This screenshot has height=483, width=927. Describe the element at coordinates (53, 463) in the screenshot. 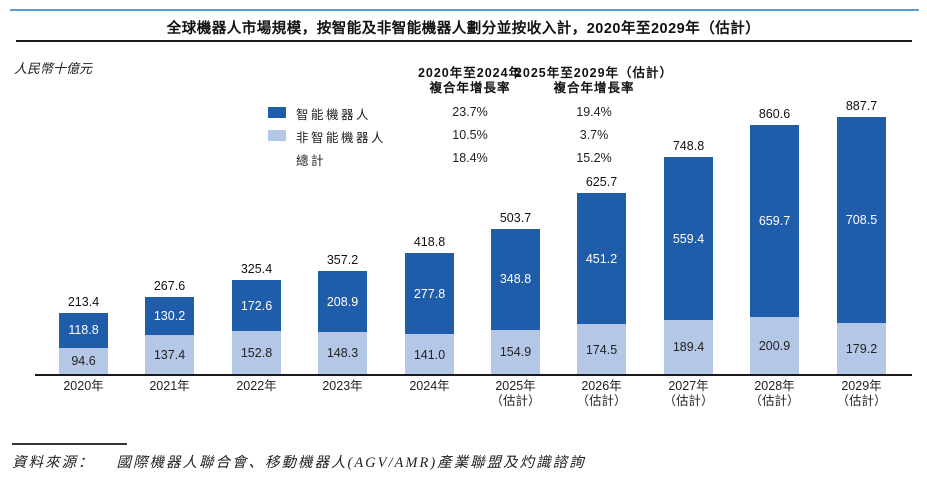

I see `source-label: 資料來源：` at that location.